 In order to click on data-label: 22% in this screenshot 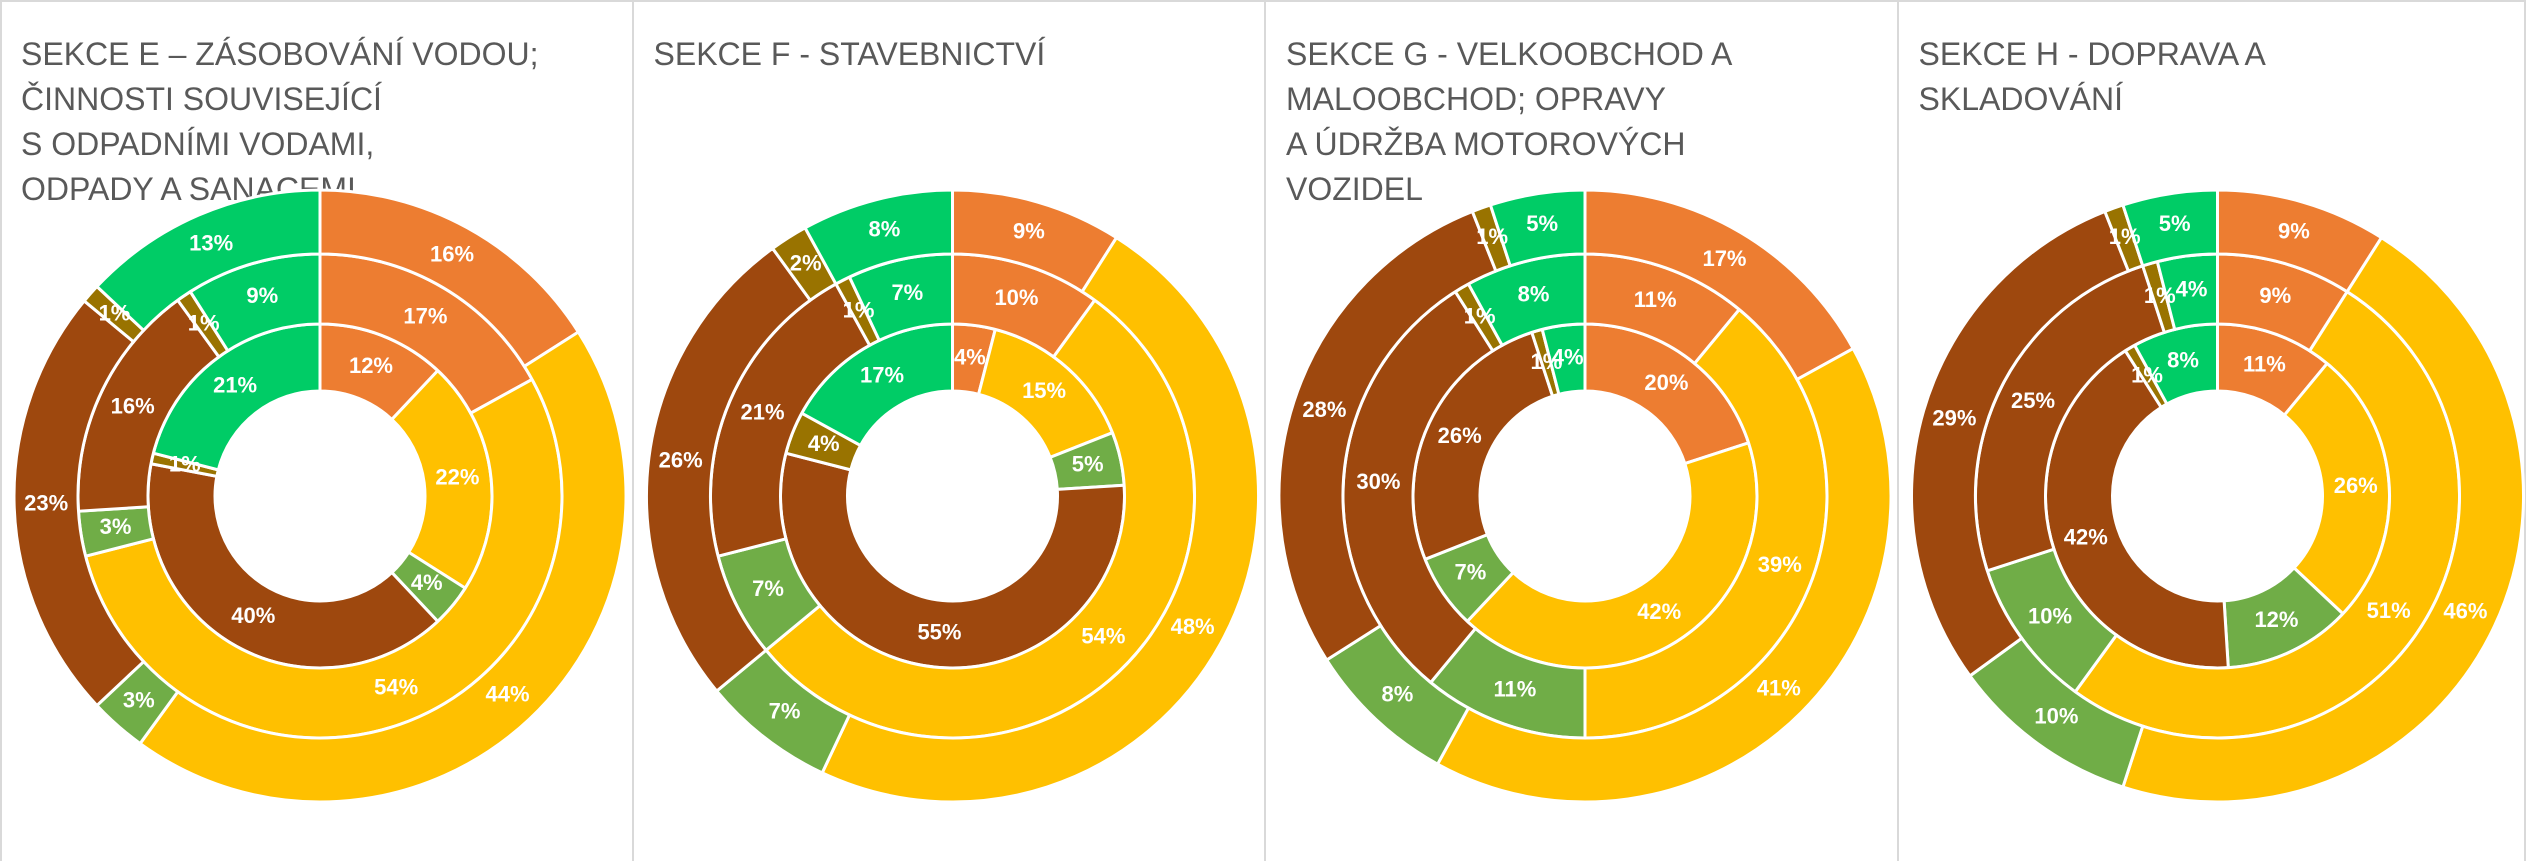, I will do `click(457, 476)`.